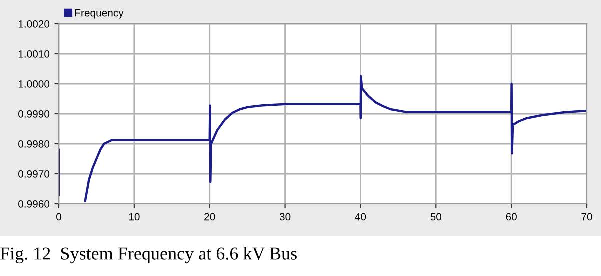  Describe the element at coordinates (59, 217) in the screenshot. I see `x-tick-label: 0` at that location.